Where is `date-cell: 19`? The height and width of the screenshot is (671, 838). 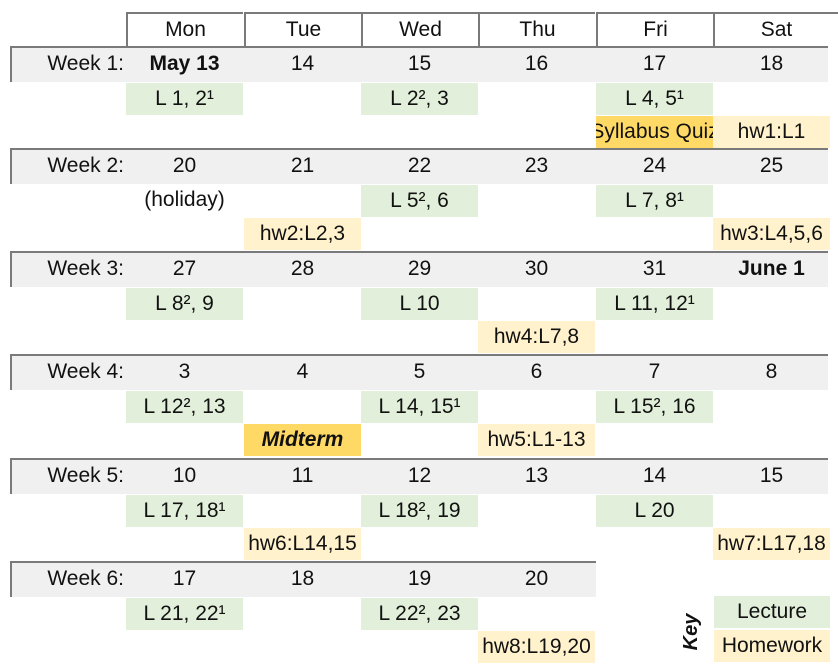
date-cell: 19 is located at coordinates (419, 578).